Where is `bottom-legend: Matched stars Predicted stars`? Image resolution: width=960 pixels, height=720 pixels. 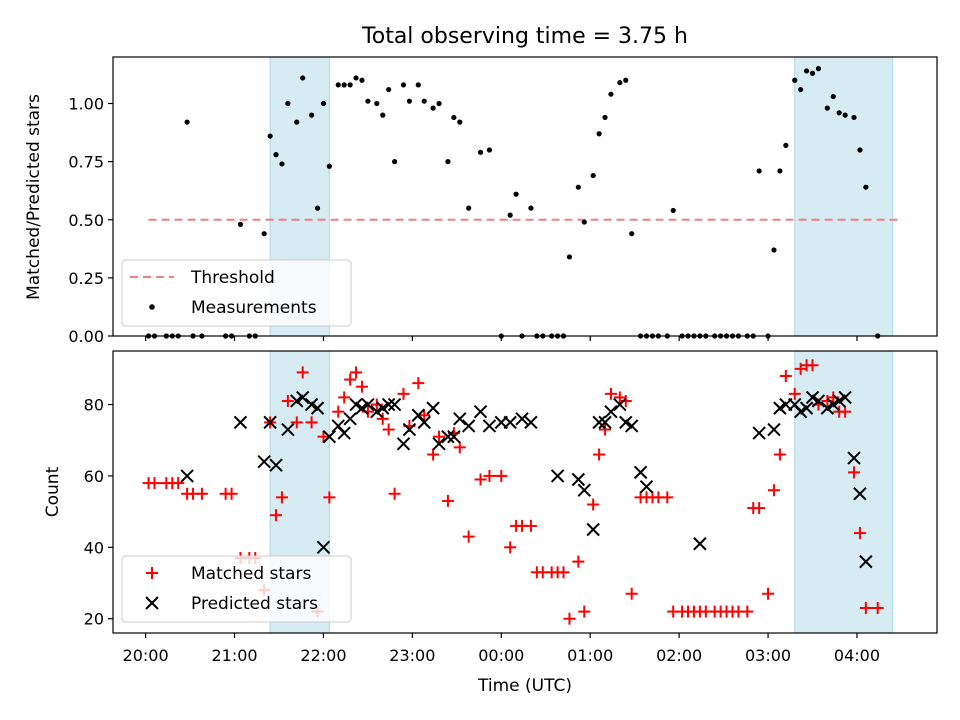
bottom-legend: Matched stars Predicted stars is located at coordinates (236, 589).